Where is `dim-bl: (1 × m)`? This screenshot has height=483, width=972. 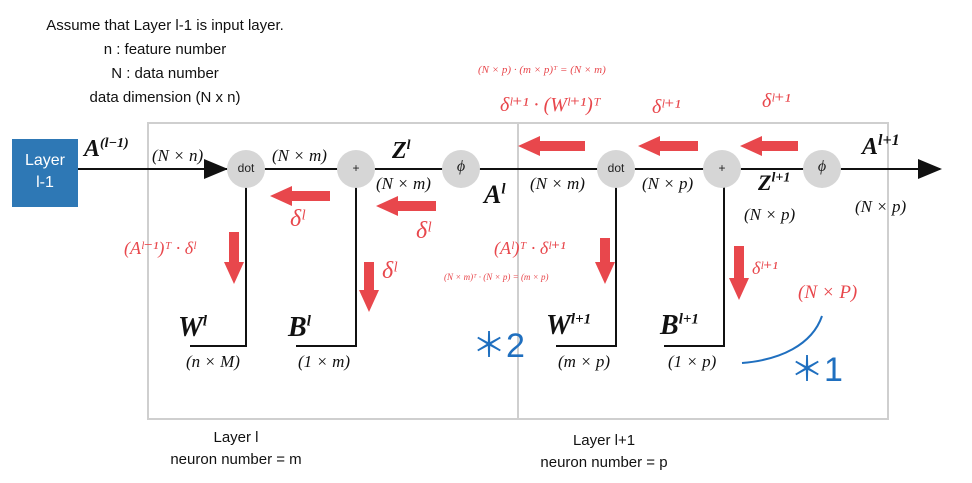
dim-bl: (1 × m) is located at coordinates (324, 361).